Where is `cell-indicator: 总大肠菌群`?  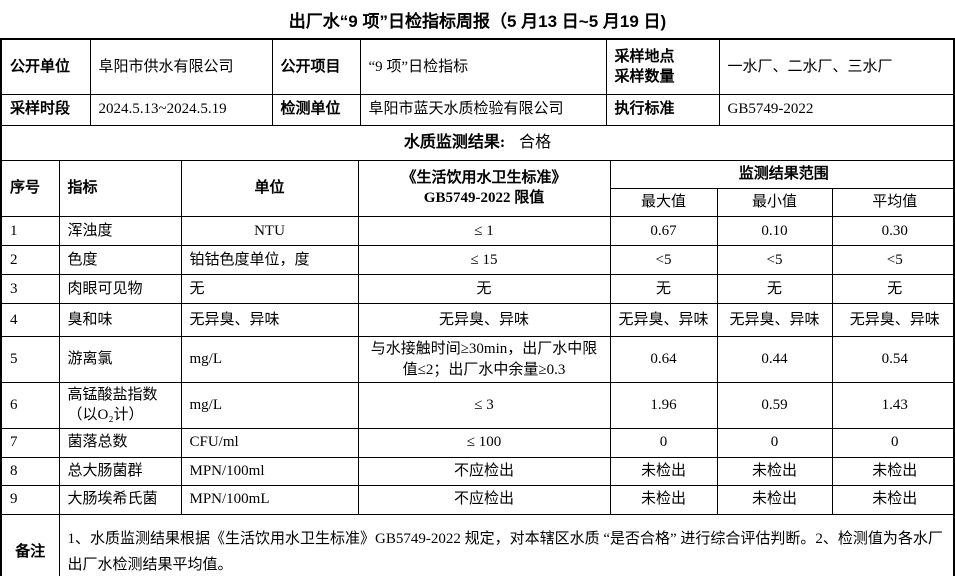 cell-indicator: 总大肠菌群 is located at coordinates (120, 471).